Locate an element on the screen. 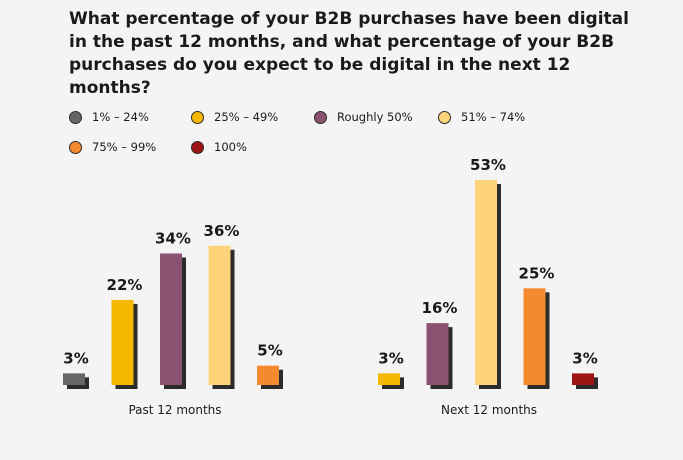  legend-item-75-99: 75% – 99% is located at coordinates (112, 147).